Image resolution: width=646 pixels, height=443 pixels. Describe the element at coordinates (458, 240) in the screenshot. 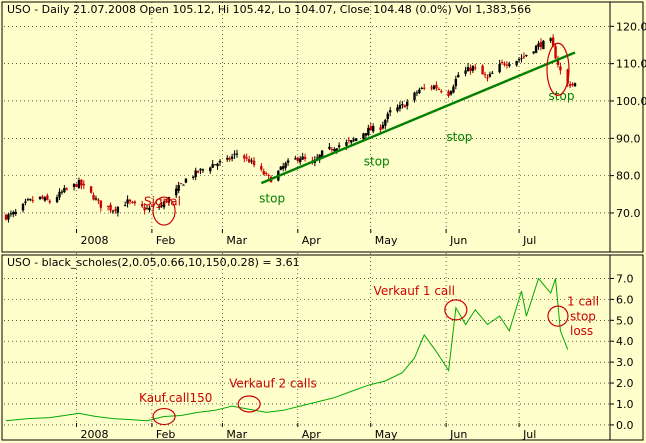

I see `price-xtick-label: Jun` at that location.